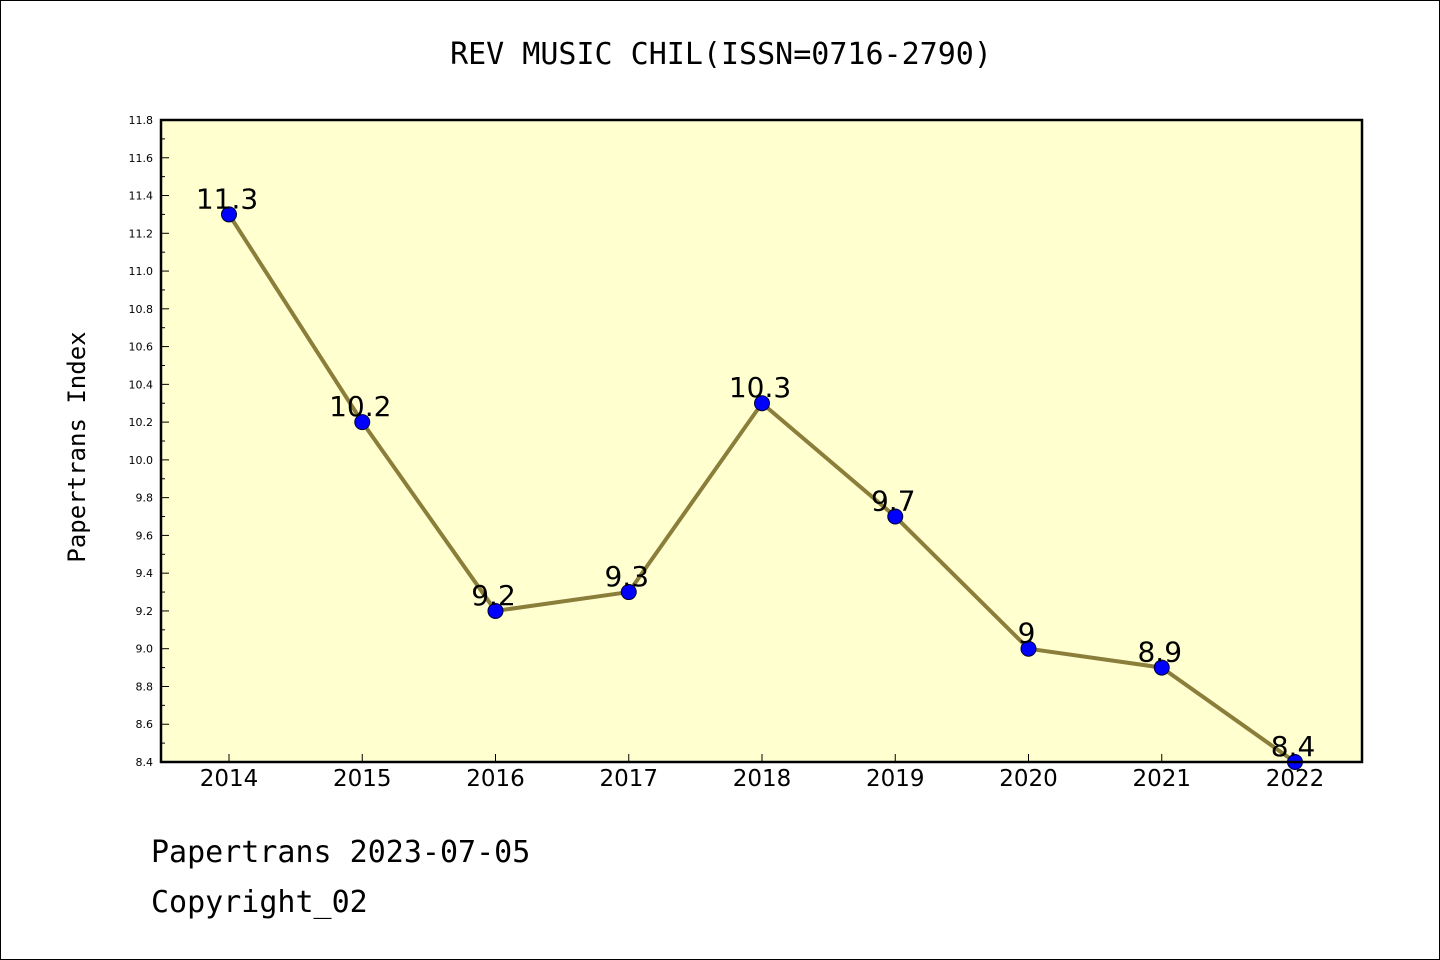 This screenshot has height=960, width=1440. Describe the element at coordinates (259, 902) in the screenshot. I see `footer-copyright: Copyright_02` at that location.